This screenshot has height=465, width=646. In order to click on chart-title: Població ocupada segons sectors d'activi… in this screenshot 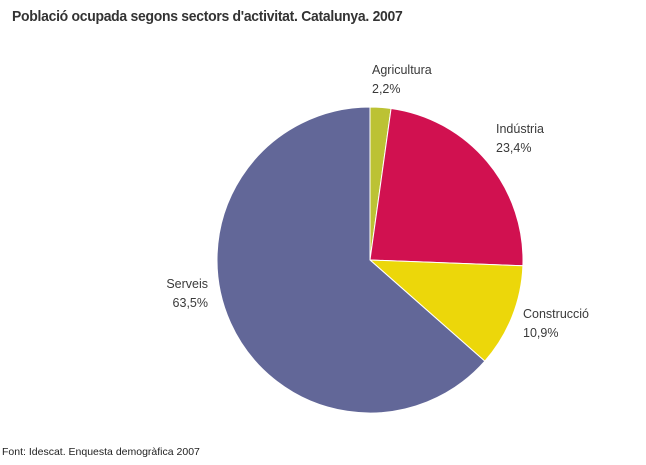, I will do `click(207, 16)`.